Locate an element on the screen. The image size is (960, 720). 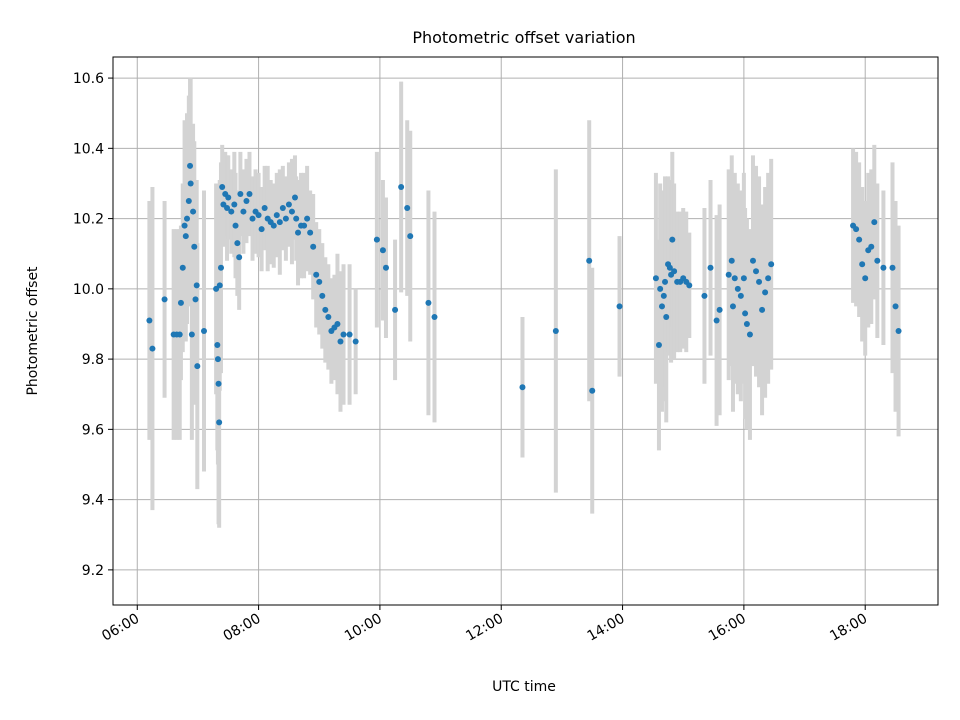
chart-title: Photometric offset variation is located at coordinates (523, 37).